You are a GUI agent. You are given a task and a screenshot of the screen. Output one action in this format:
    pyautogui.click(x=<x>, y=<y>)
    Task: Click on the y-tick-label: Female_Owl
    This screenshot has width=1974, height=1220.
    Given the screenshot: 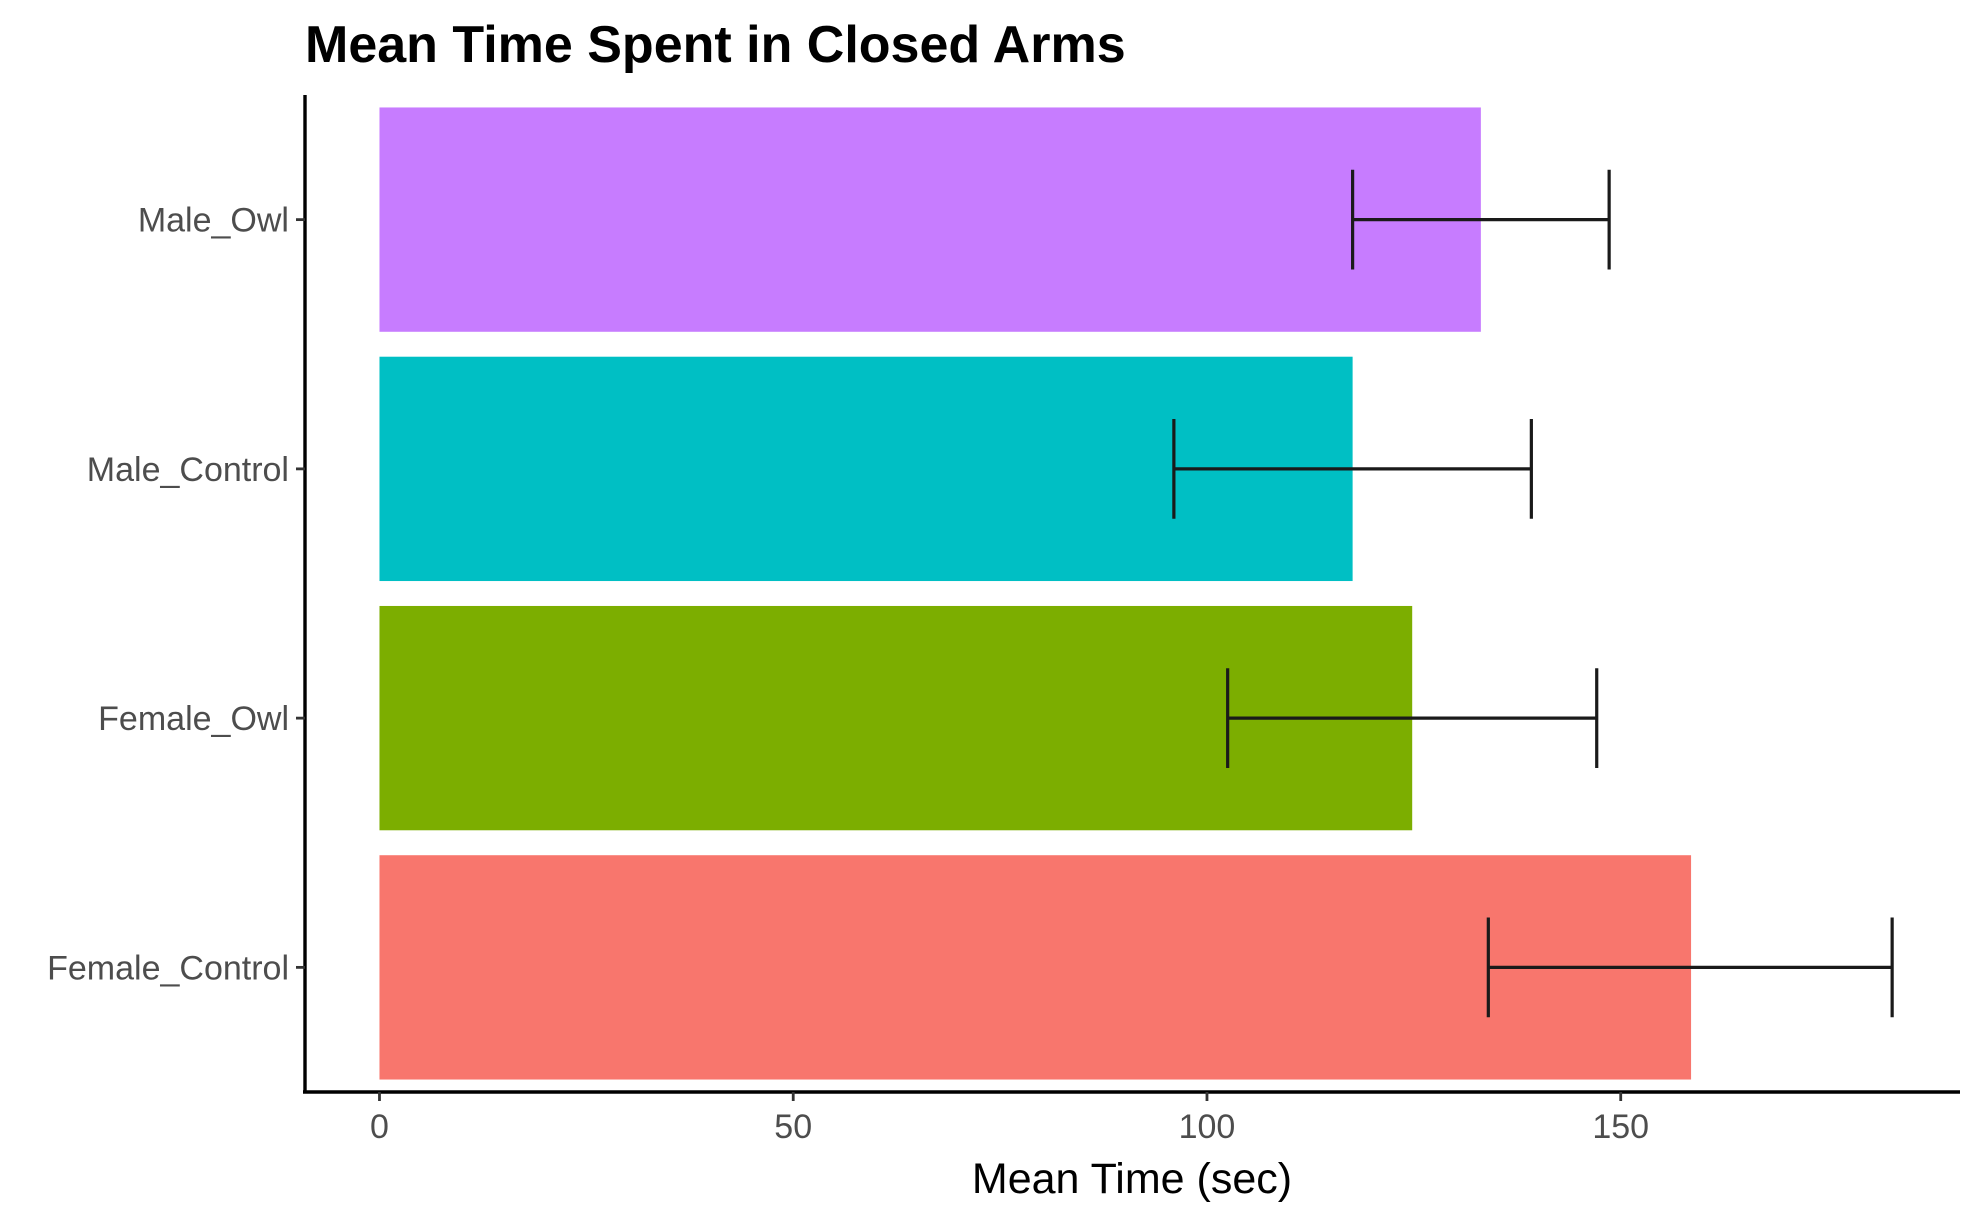 What is the action you would take?
    pyautogui.click(x=193, y=719)
    